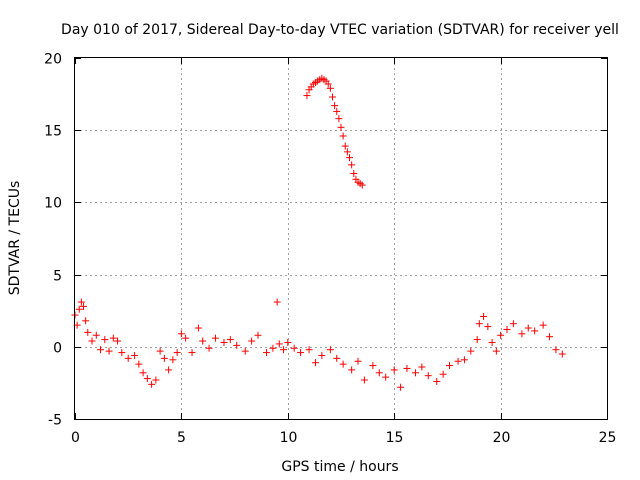 The image size is (640, 480). What do you see at coordinates (15, 238) in the screenshot?
I see `y-axis-label: SDTVAR / TECUs` at bounding box center [15, 238].